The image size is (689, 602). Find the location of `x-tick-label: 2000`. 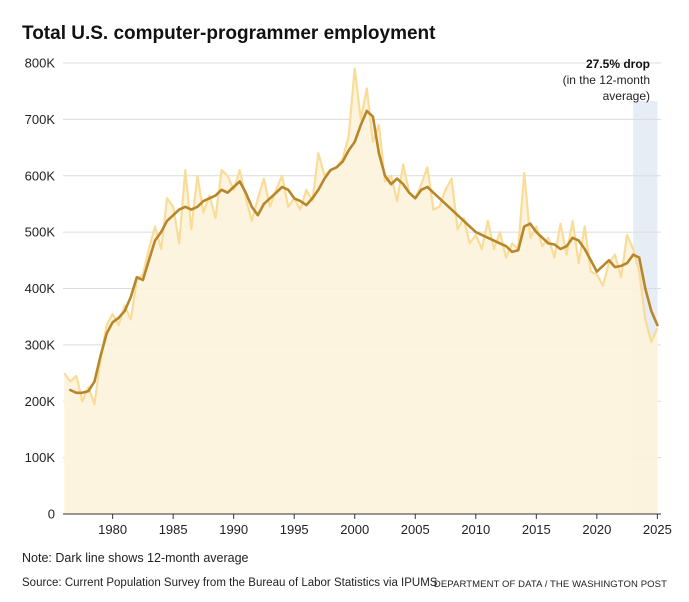

x-tick-label: 2000 is located at coordinates (354, 529).